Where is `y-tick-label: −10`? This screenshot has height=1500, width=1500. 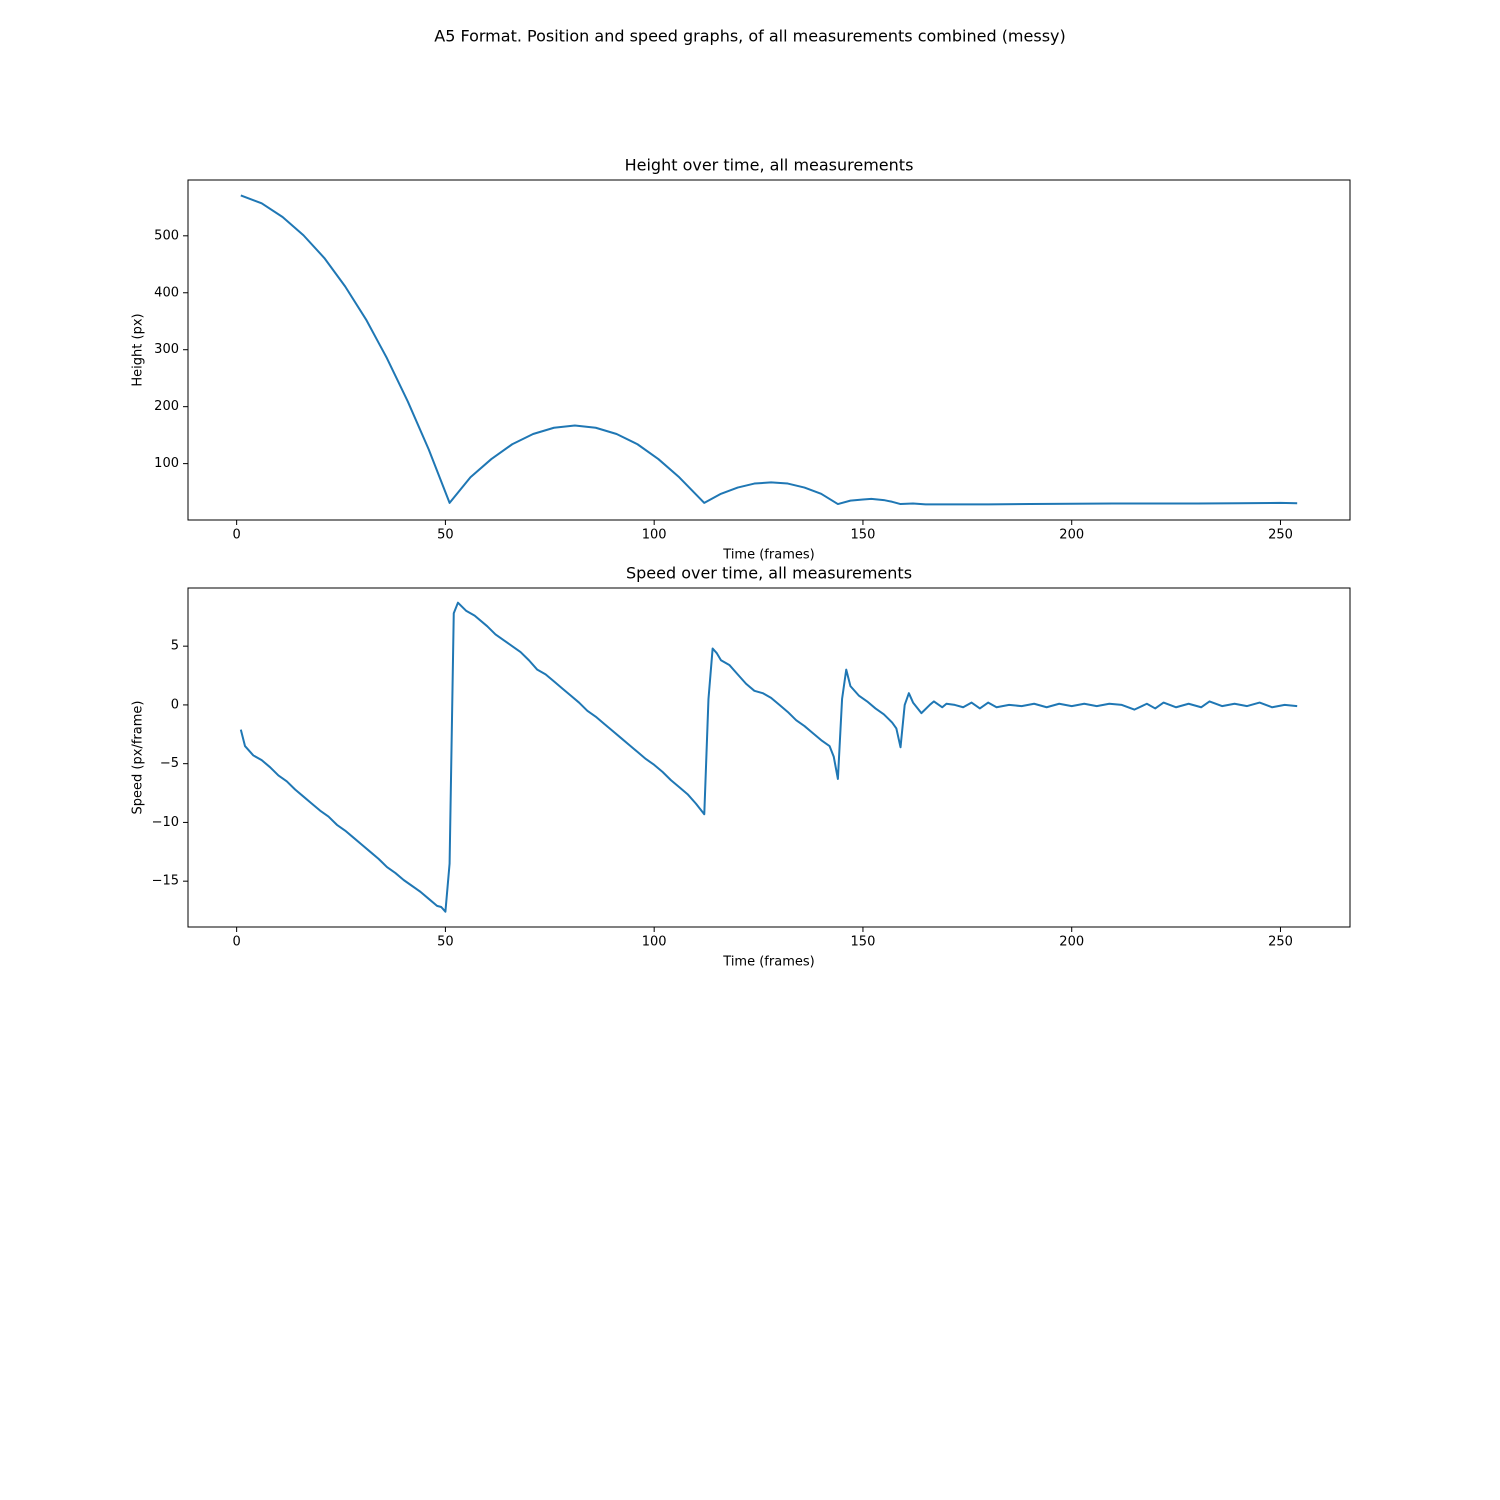 y-tick-label: −10 is located at coordinates (165, 822).